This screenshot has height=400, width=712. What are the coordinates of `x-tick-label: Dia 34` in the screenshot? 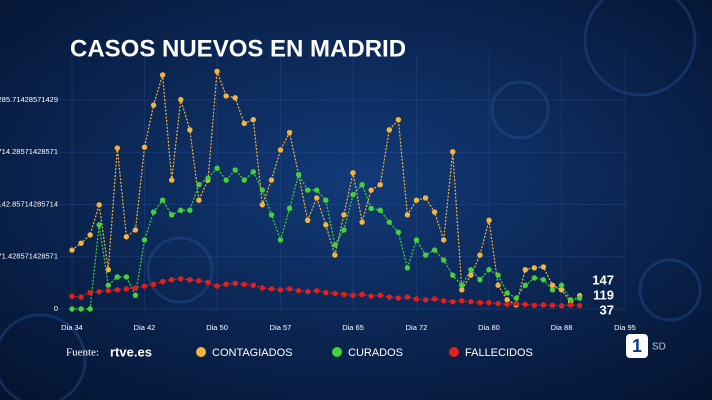 It's located at (72, 327).